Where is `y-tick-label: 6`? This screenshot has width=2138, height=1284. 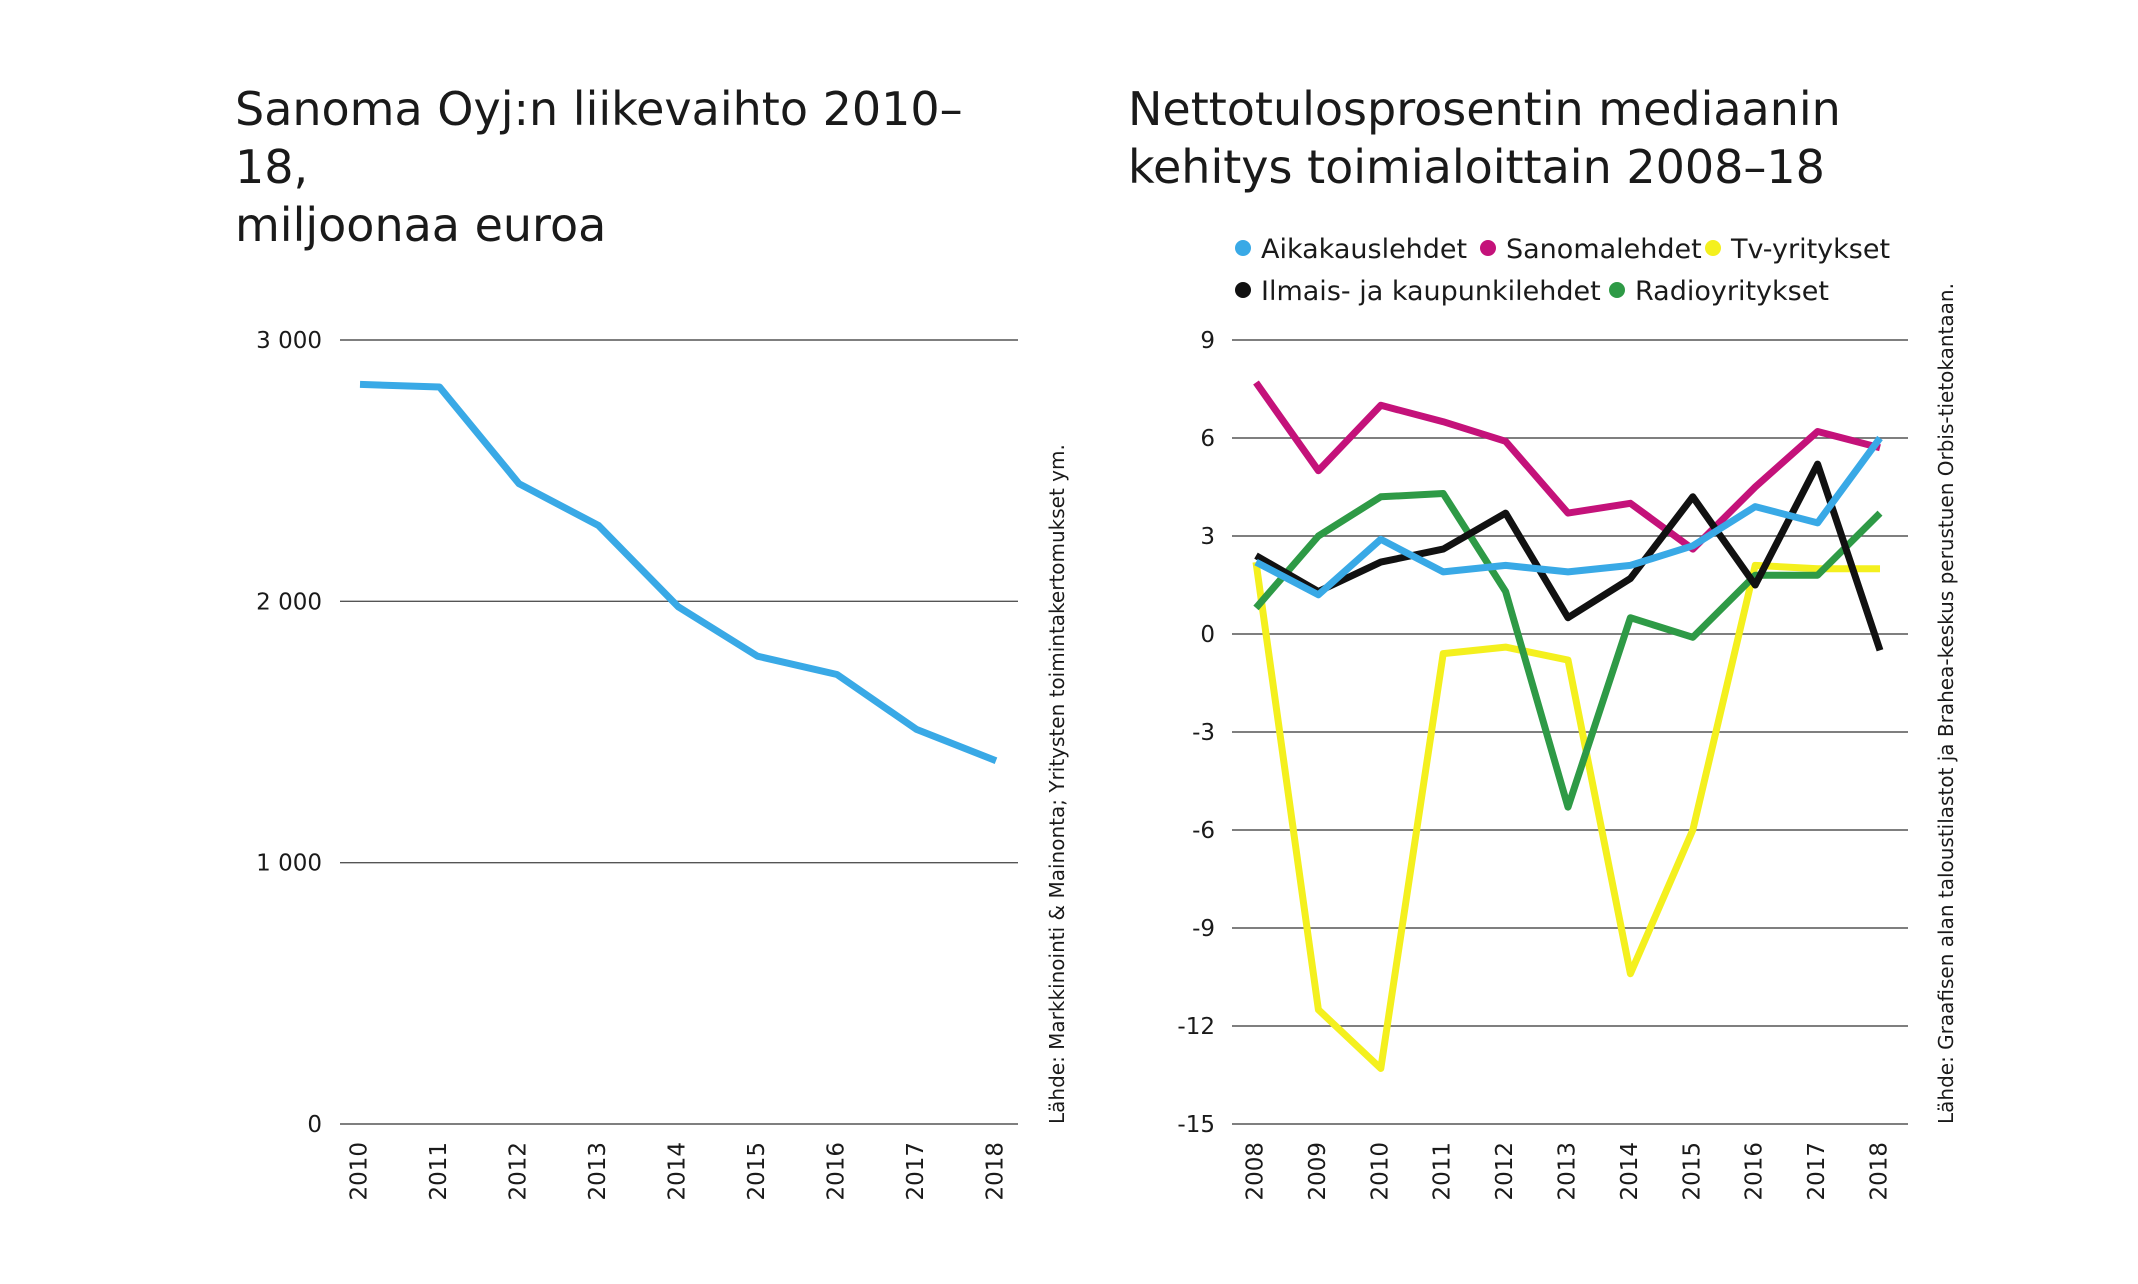 y-tick-label: 6 is located at coordinates (1207, 439).